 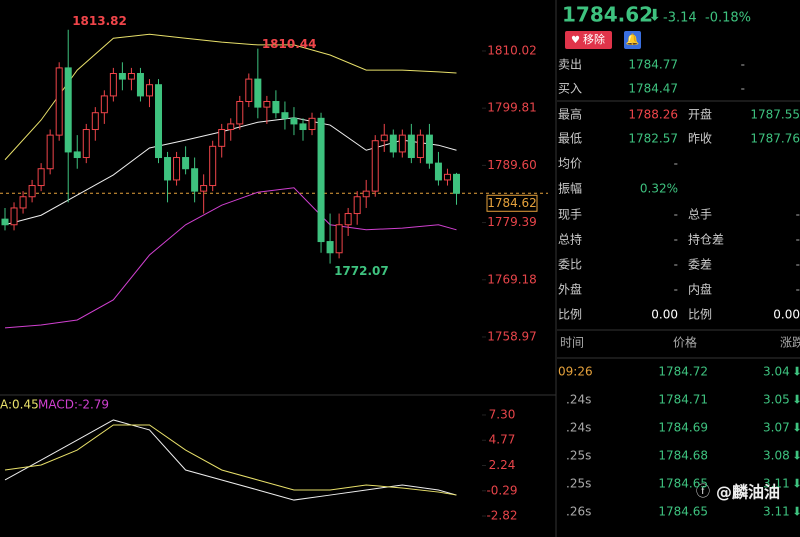 I want to click on price-annotation: 1810.44, so click(x=289, y=44).